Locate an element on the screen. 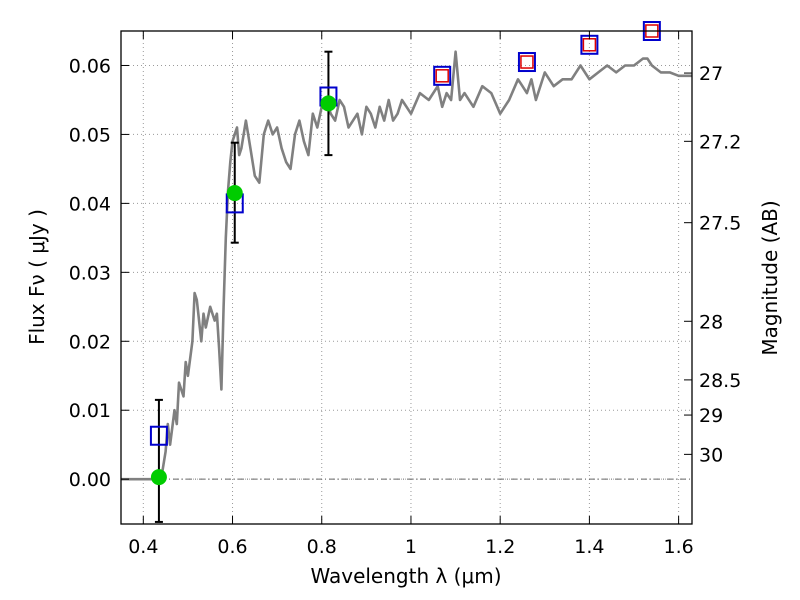  right-tick-label: 27.2 is located at coordinates (720, 142).